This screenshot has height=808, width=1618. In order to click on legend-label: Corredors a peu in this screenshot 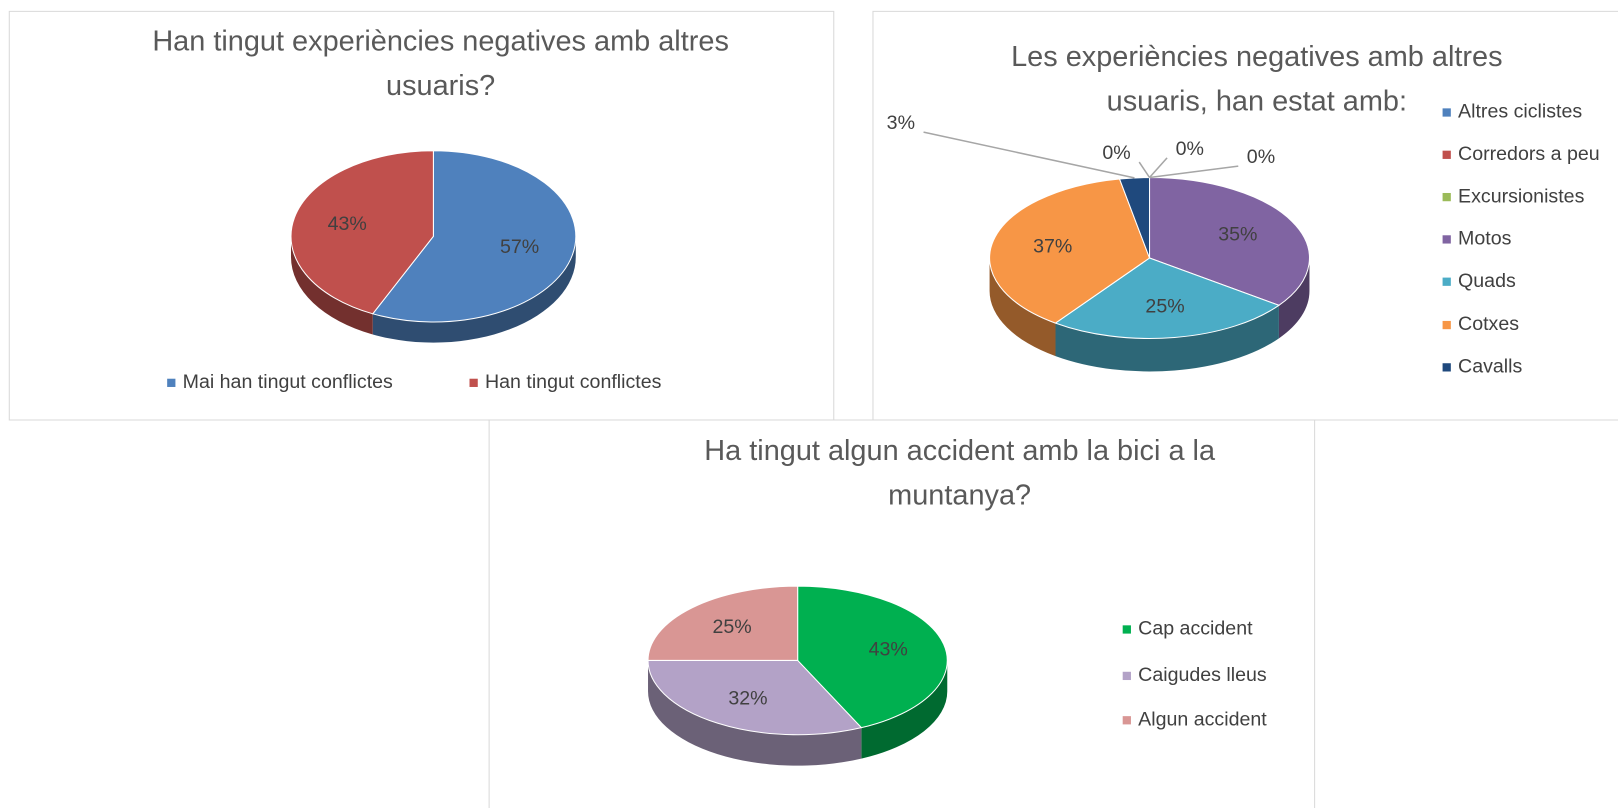, I will do `click(1529, 154)`.